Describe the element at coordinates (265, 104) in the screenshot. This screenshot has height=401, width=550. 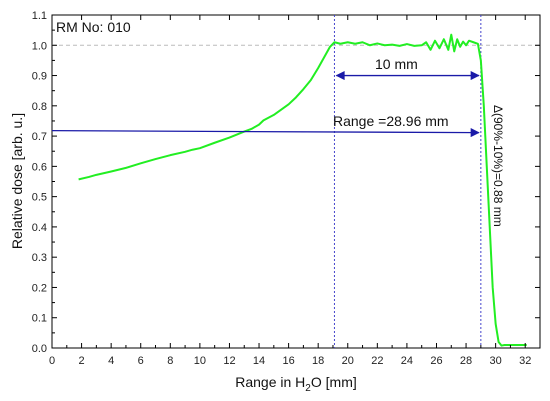
I see `annotation-arrows` at that location.